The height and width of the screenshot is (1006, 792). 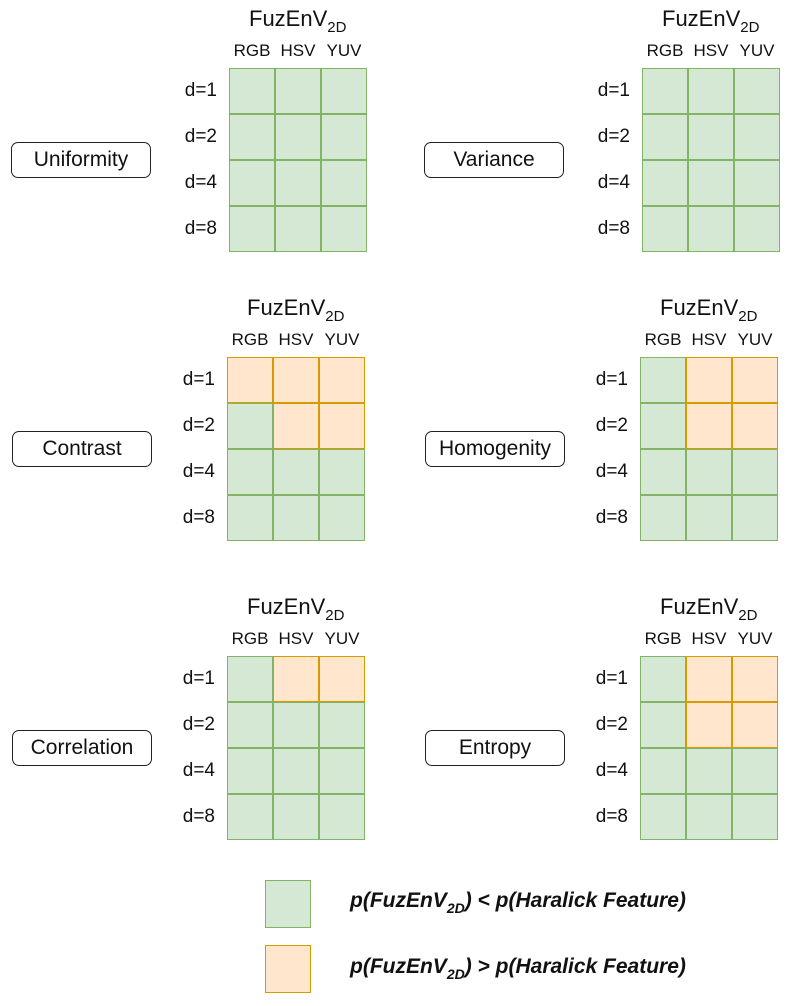 I want to click on feature-label-contrast: Contrast, so click(x=82, y=449).